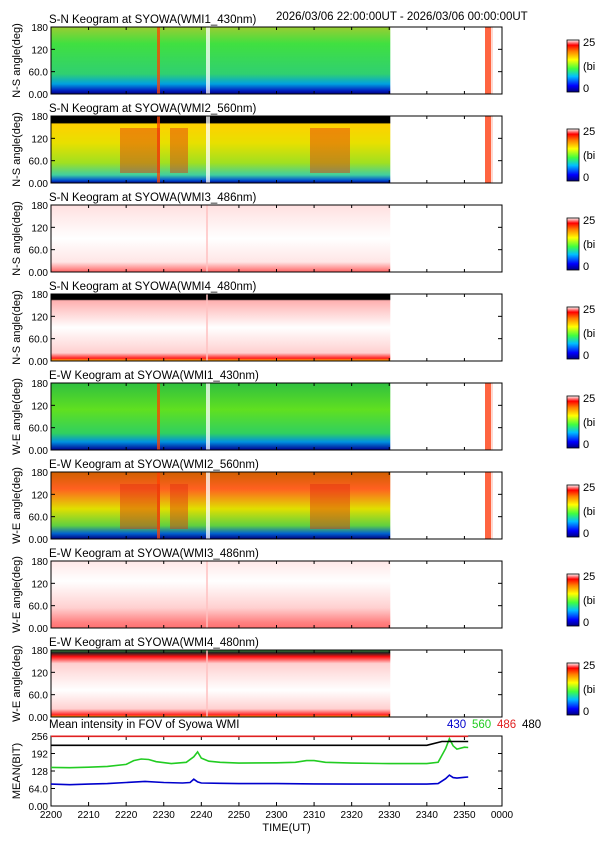 This screenshot has height=842, width=595. I want to click on y-tick-label: 128, so click(39, 772).